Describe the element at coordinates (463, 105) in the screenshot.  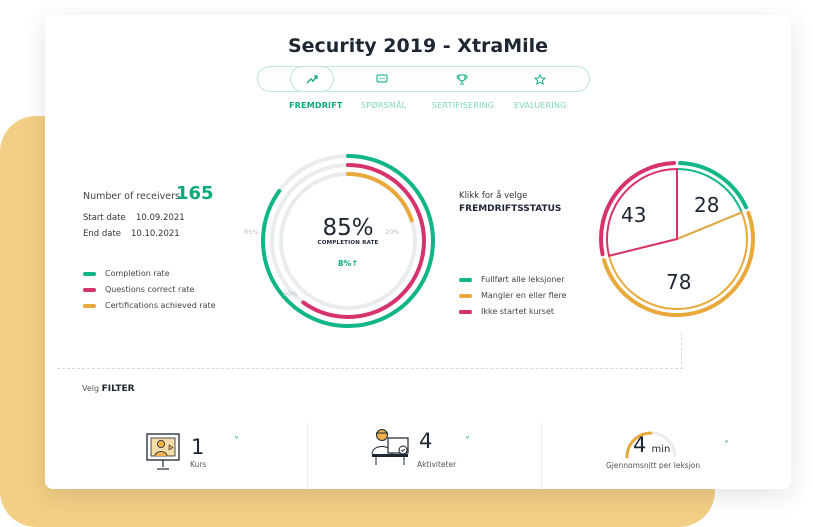
I see `tab-sertifisering: SERTIFISERING` at that location.